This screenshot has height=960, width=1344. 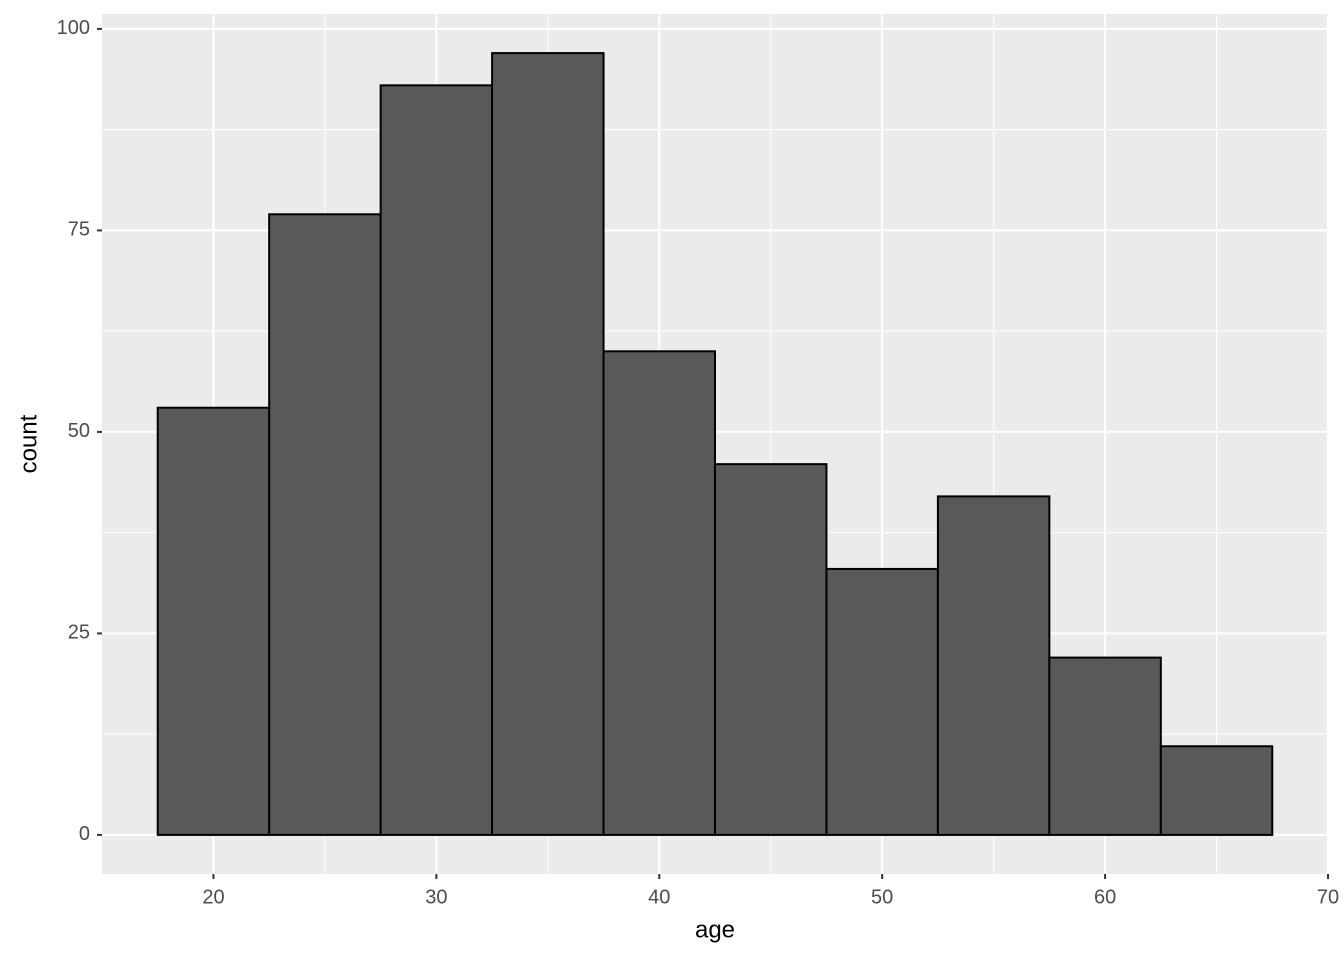 I want to click on y-tick-label: 0, so click(x=84, y=834).